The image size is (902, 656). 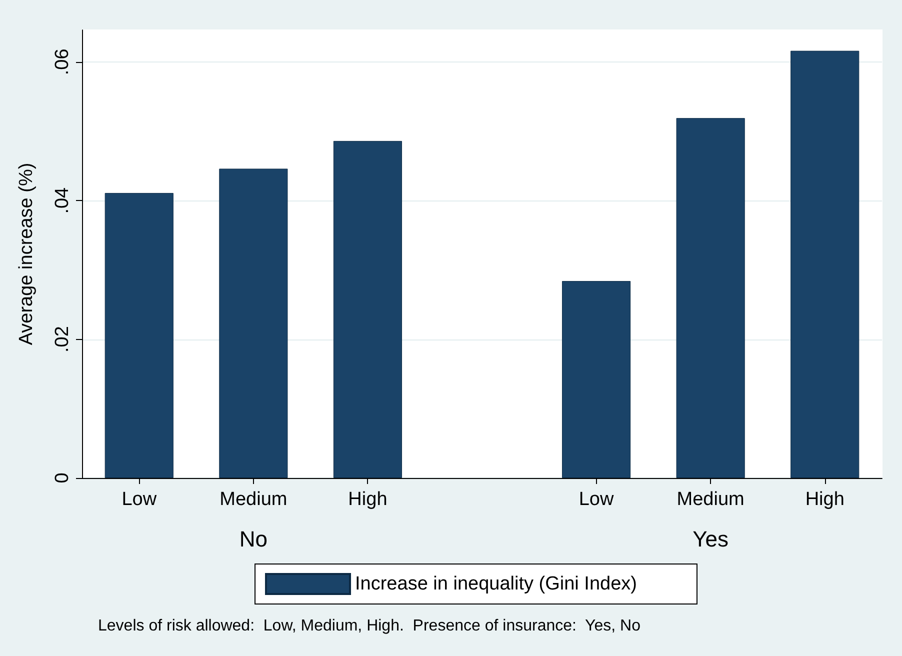 I want to click on y-tick-label: .06, so click(x=62, y=62).